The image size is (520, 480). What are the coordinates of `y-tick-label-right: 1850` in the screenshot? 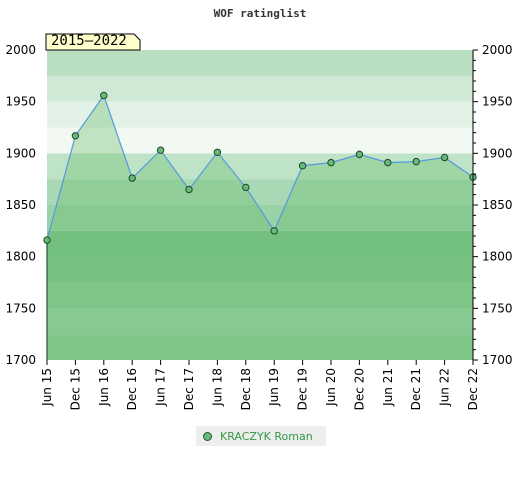 It's located at (497, 205).